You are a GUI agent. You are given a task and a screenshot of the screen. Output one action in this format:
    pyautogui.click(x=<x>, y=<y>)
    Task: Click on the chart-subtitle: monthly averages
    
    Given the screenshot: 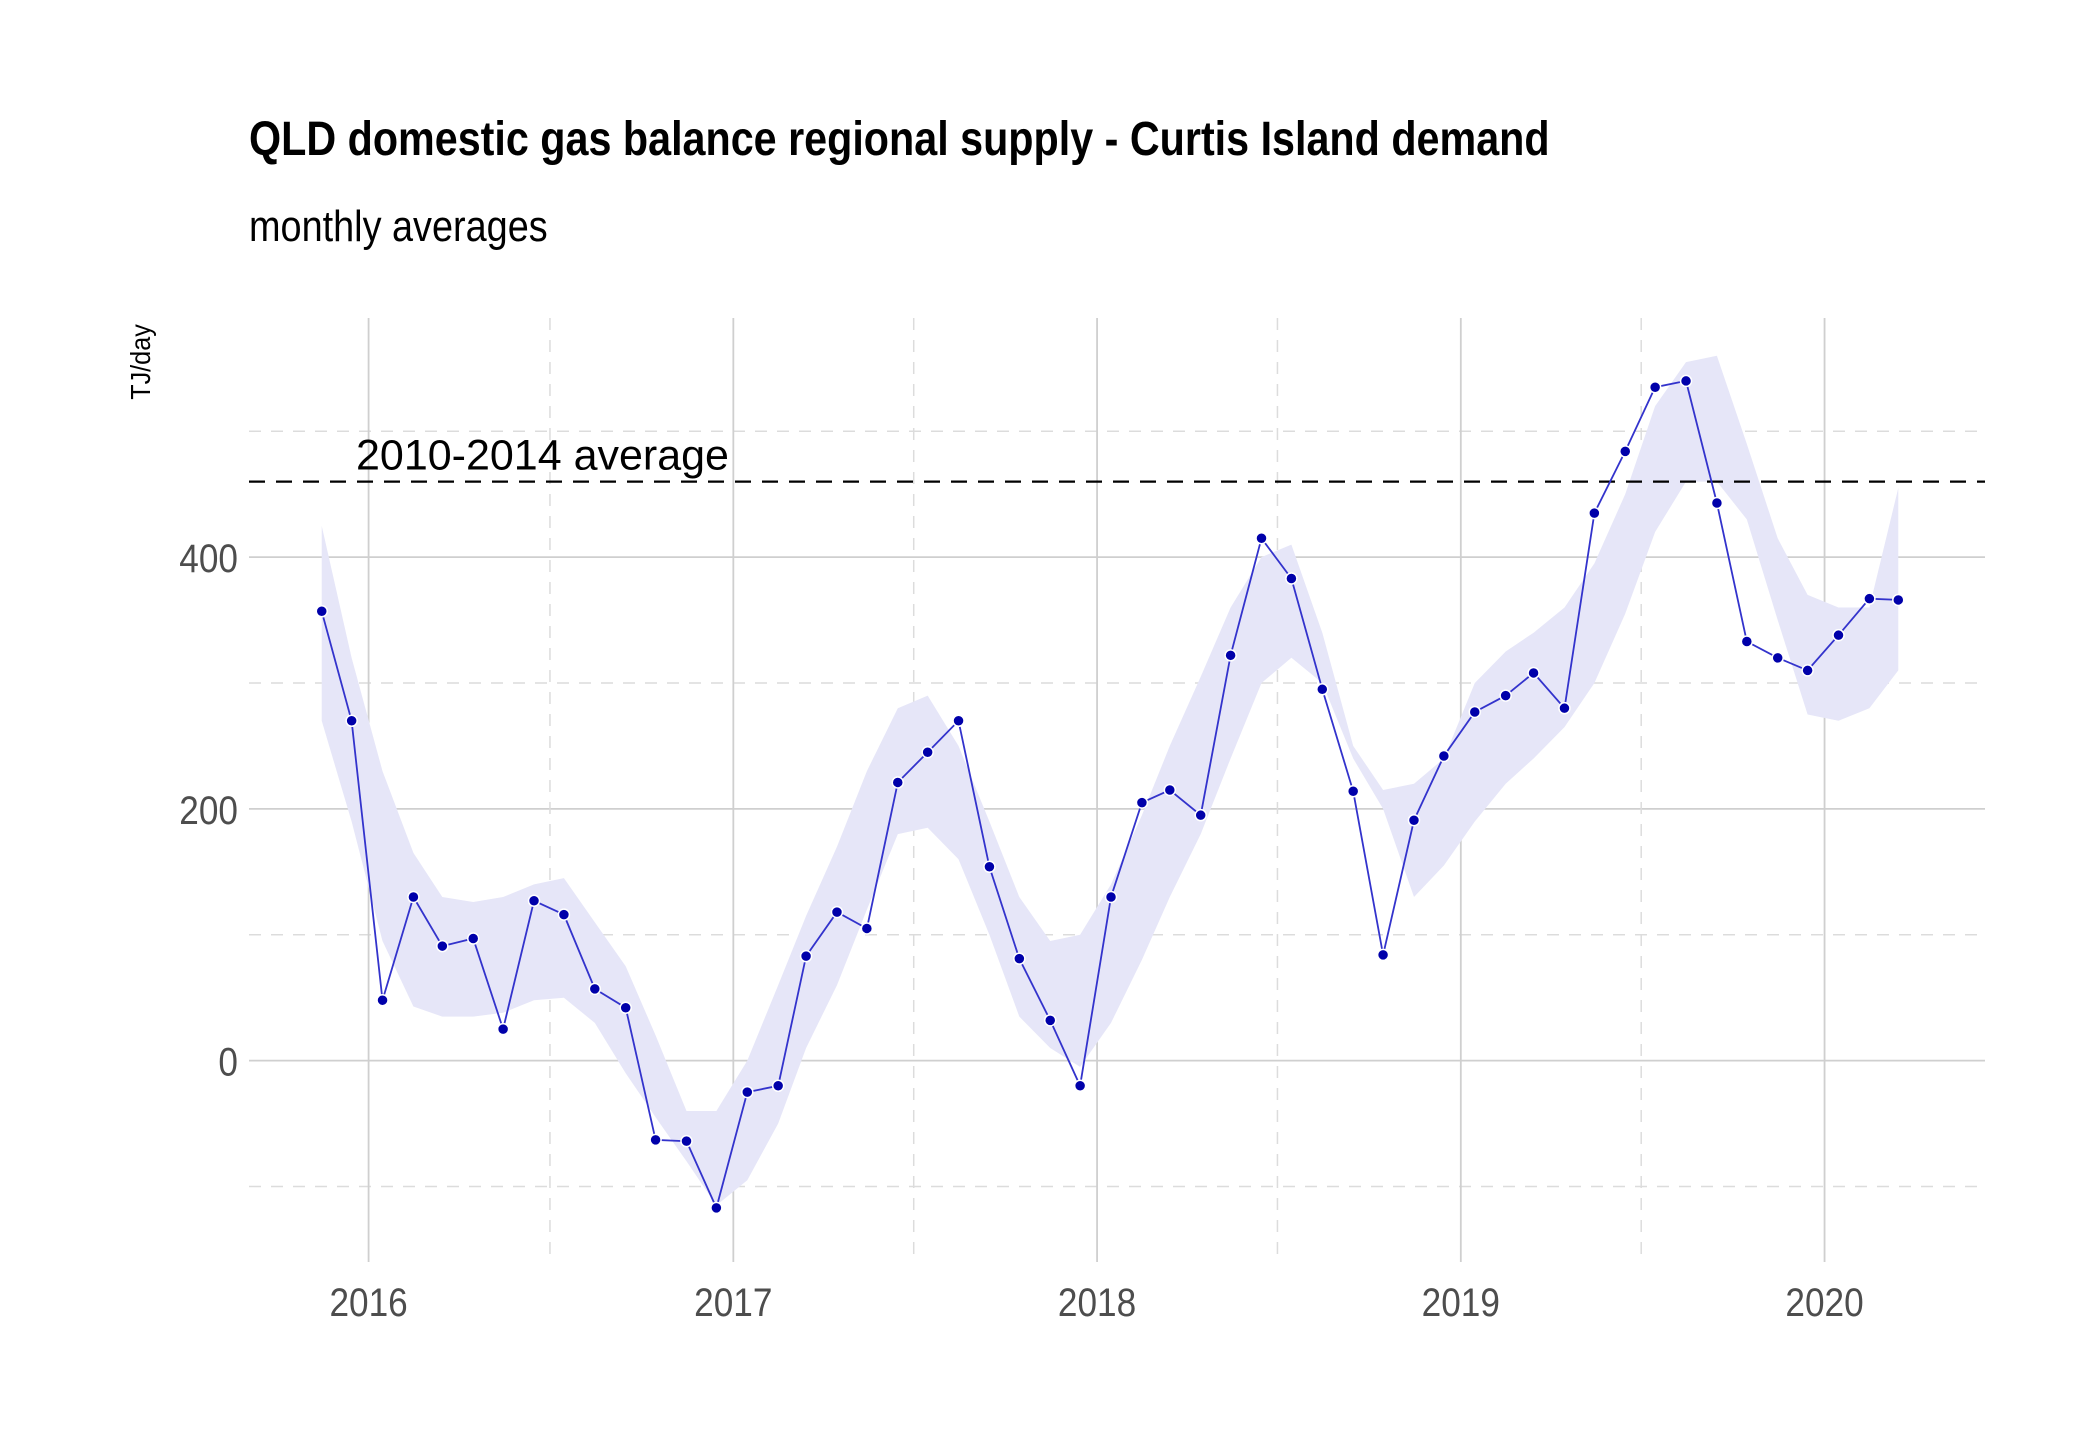 What is the action you would take?
    pyautogui.click(x=398, y=226)
    